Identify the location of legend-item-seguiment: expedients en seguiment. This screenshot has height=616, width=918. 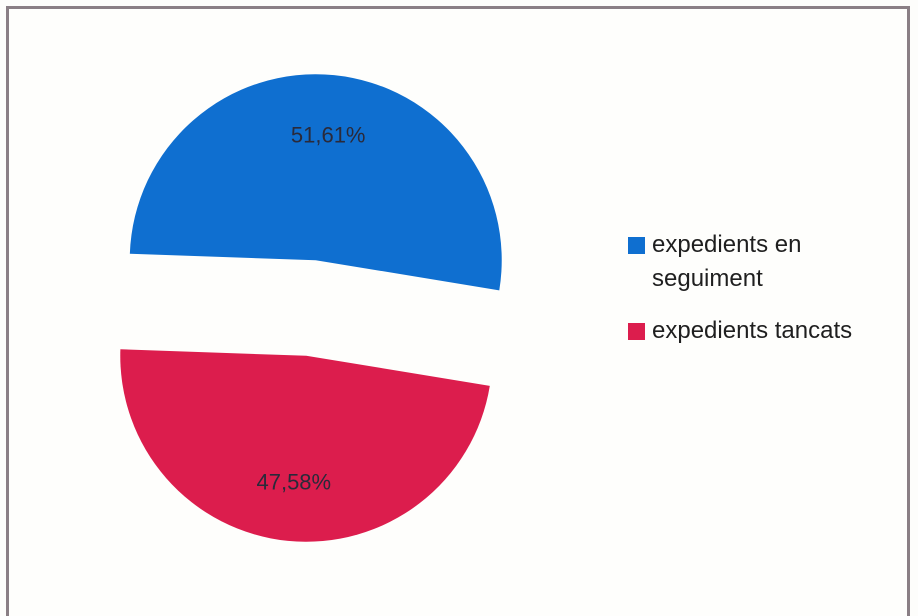
(768, 262).